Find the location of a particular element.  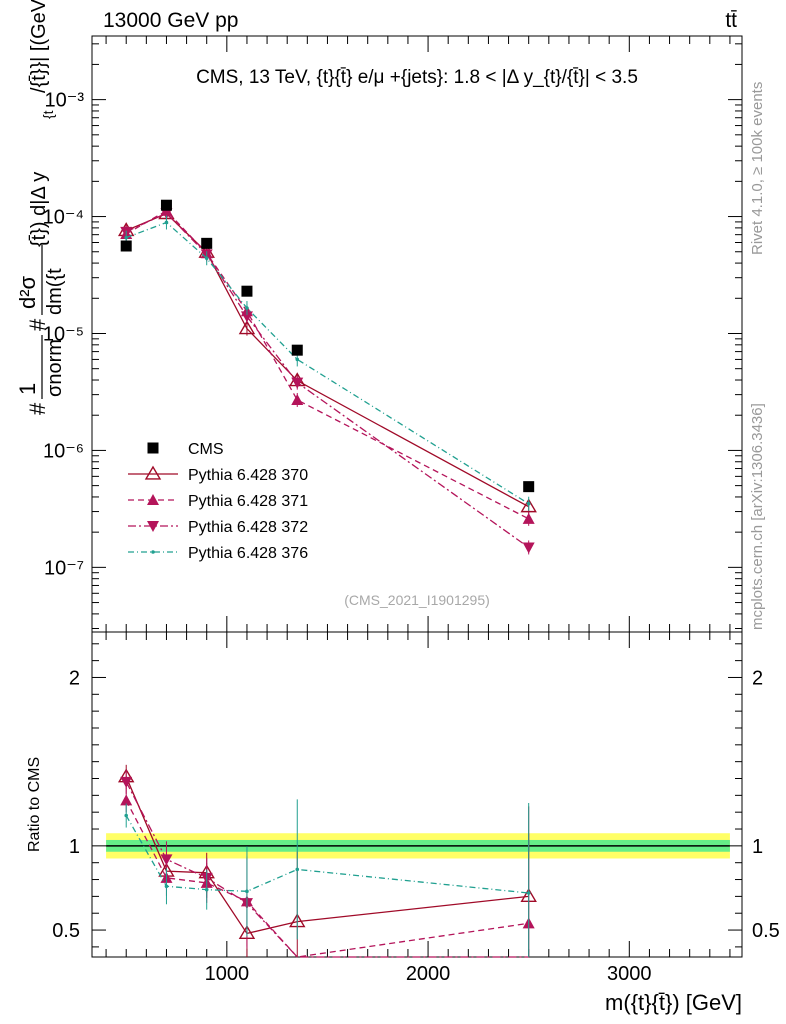

legend-label: Pythia 6.428 376 is located at coordinates (248, 553).